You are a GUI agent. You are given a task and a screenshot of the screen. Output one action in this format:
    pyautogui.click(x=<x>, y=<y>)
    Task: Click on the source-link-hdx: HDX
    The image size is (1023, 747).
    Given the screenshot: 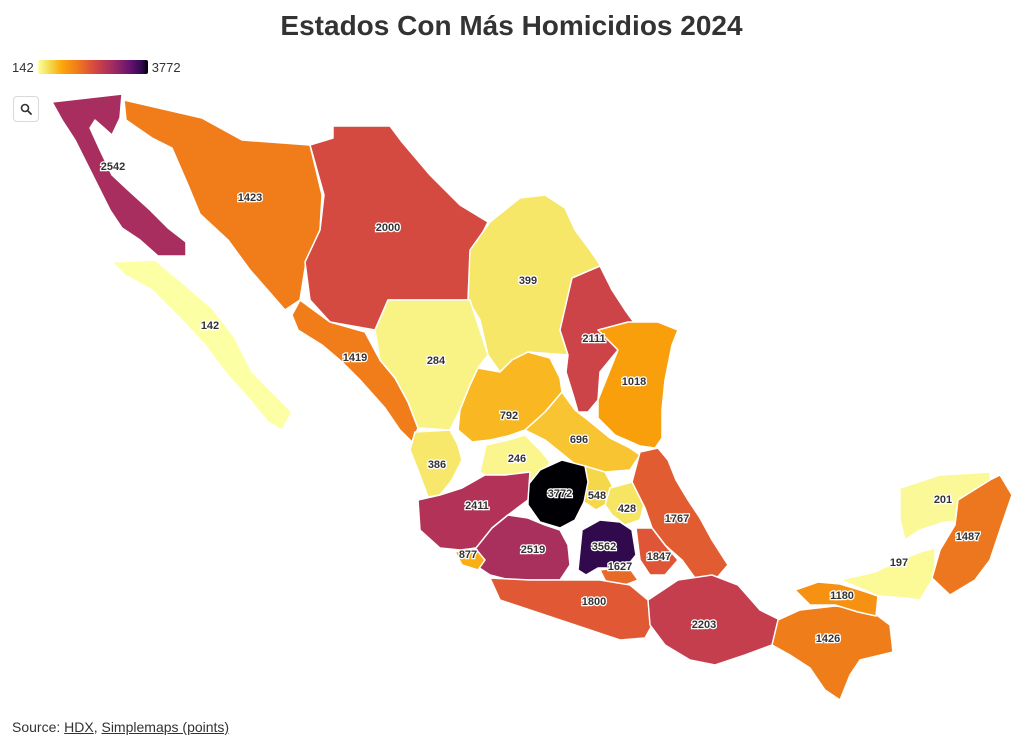 What is the action you would take?
    pyautogui.click(x=79, y=727)
    